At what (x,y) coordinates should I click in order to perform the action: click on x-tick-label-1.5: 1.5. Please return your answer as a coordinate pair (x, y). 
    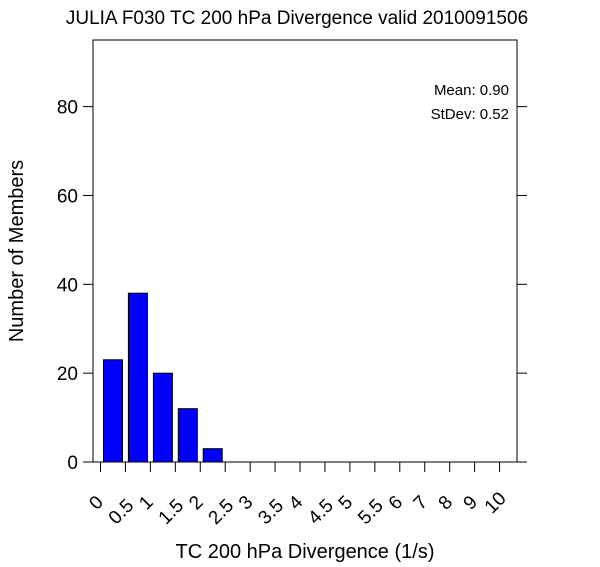
    Looking at the image, I should click on (172, 512).